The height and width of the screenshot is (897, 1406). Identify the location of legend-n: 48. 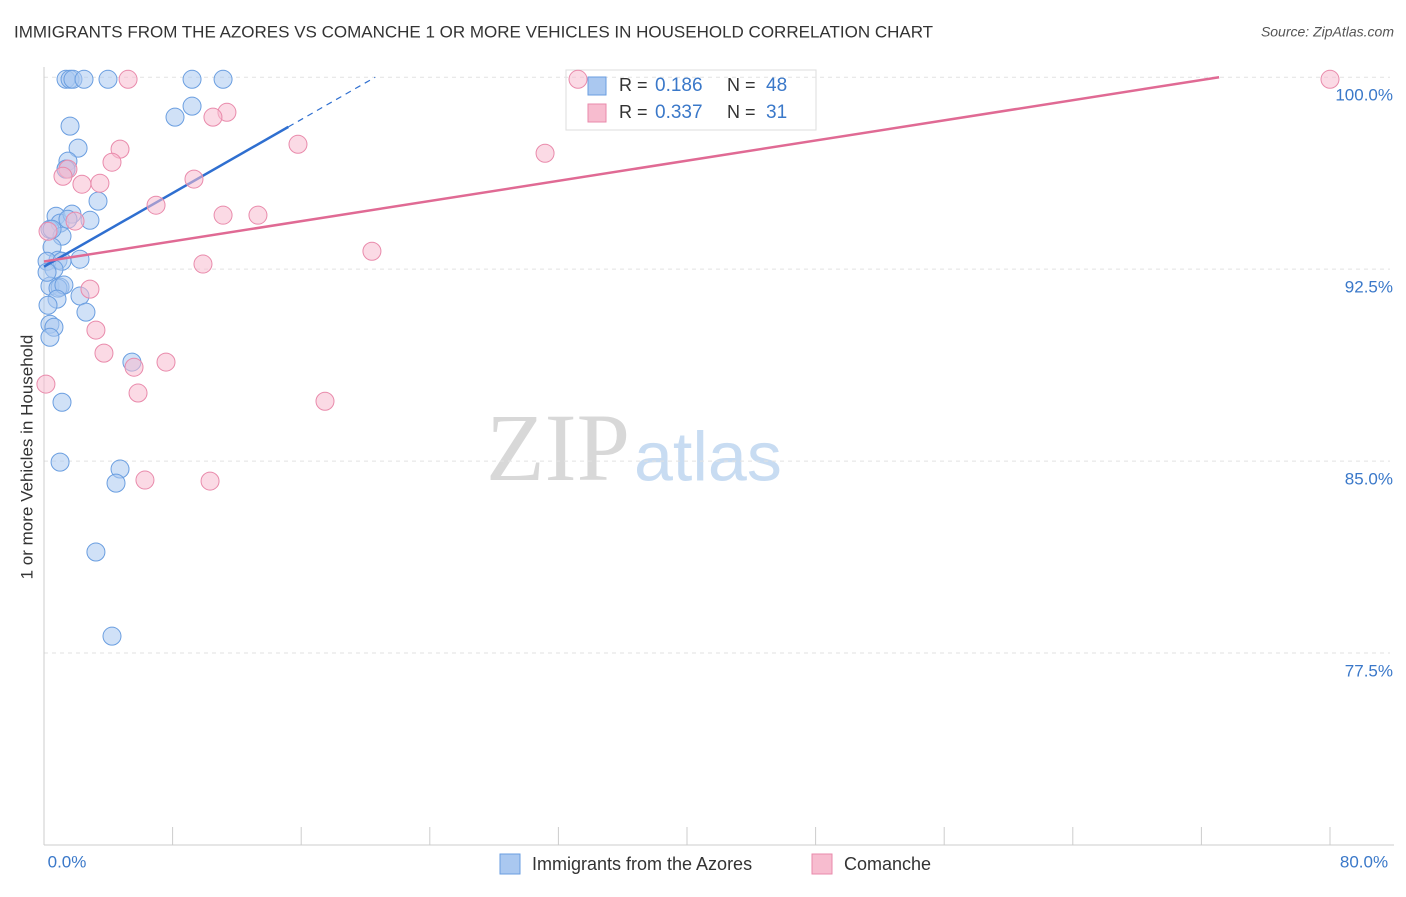
(776, 85).